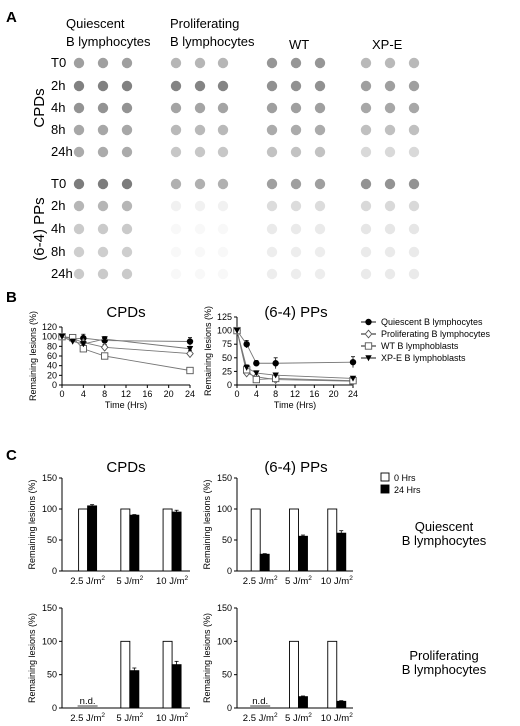  I want to click on y-tick-label: 120, so click(49, 327).